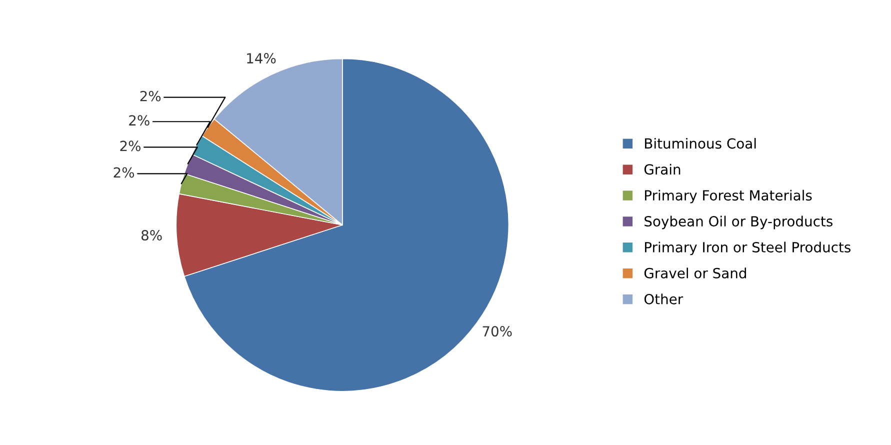 This screenshot has width=891, height=445. I want to click on data-label: 14%, so click(261, 58).